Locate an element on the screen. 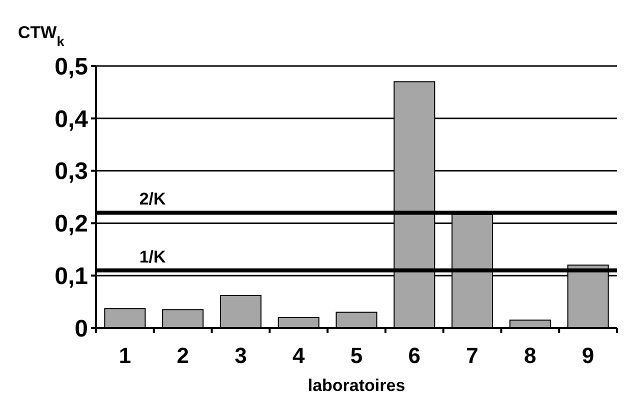 The width and height of the screenshot is (631, 404). ref-line-label: 2/K is located at coordinates (153, 199).